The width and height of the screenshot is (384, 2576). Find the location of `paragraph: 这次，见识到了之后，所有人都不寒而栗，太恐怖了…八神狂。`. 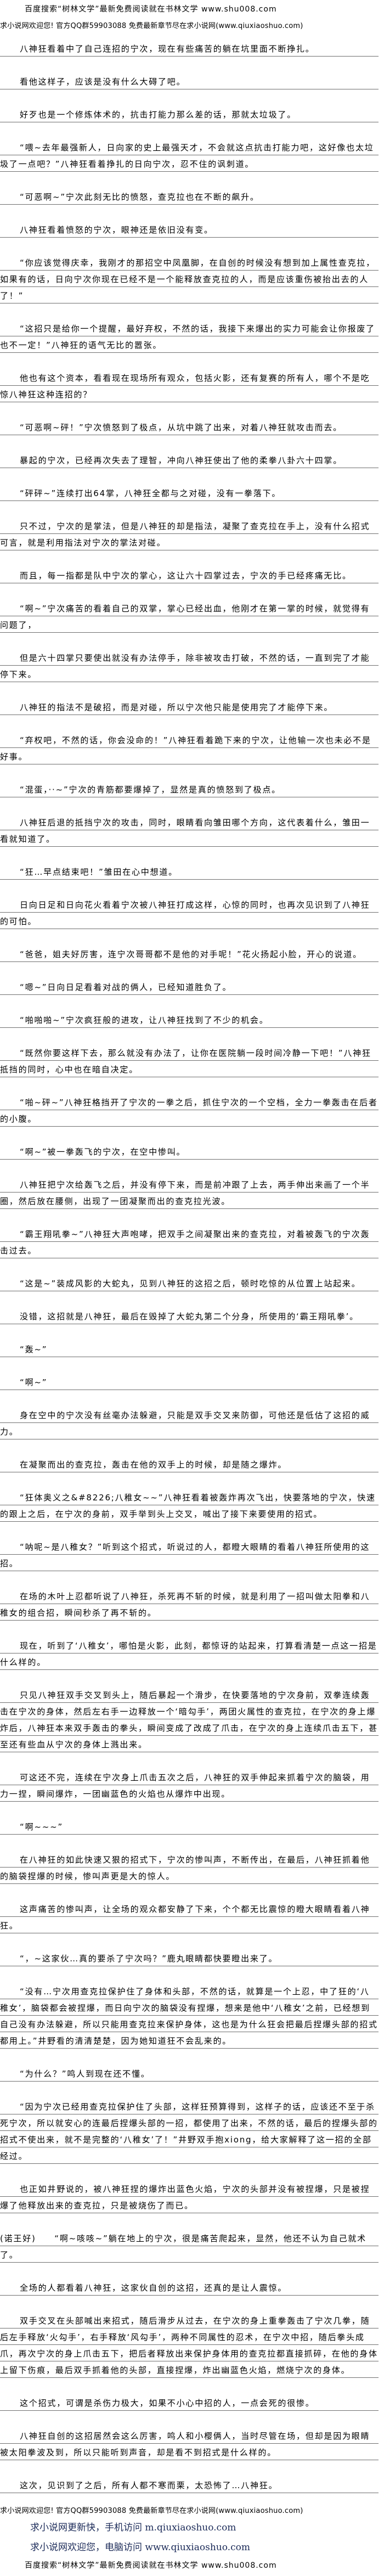

paragraph: 这次，见识到了之后，所有人都不寒而栗，太恐怖了…八神狂。 is located at coordinates (190, 2485).